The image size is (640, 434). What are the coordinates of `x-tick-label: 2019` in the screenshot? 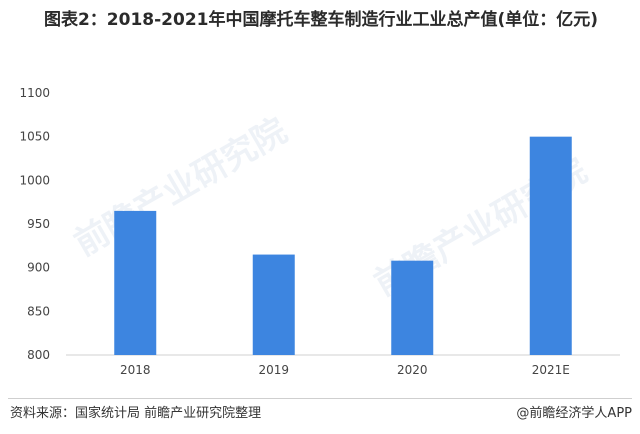 It's located at (273, 370).